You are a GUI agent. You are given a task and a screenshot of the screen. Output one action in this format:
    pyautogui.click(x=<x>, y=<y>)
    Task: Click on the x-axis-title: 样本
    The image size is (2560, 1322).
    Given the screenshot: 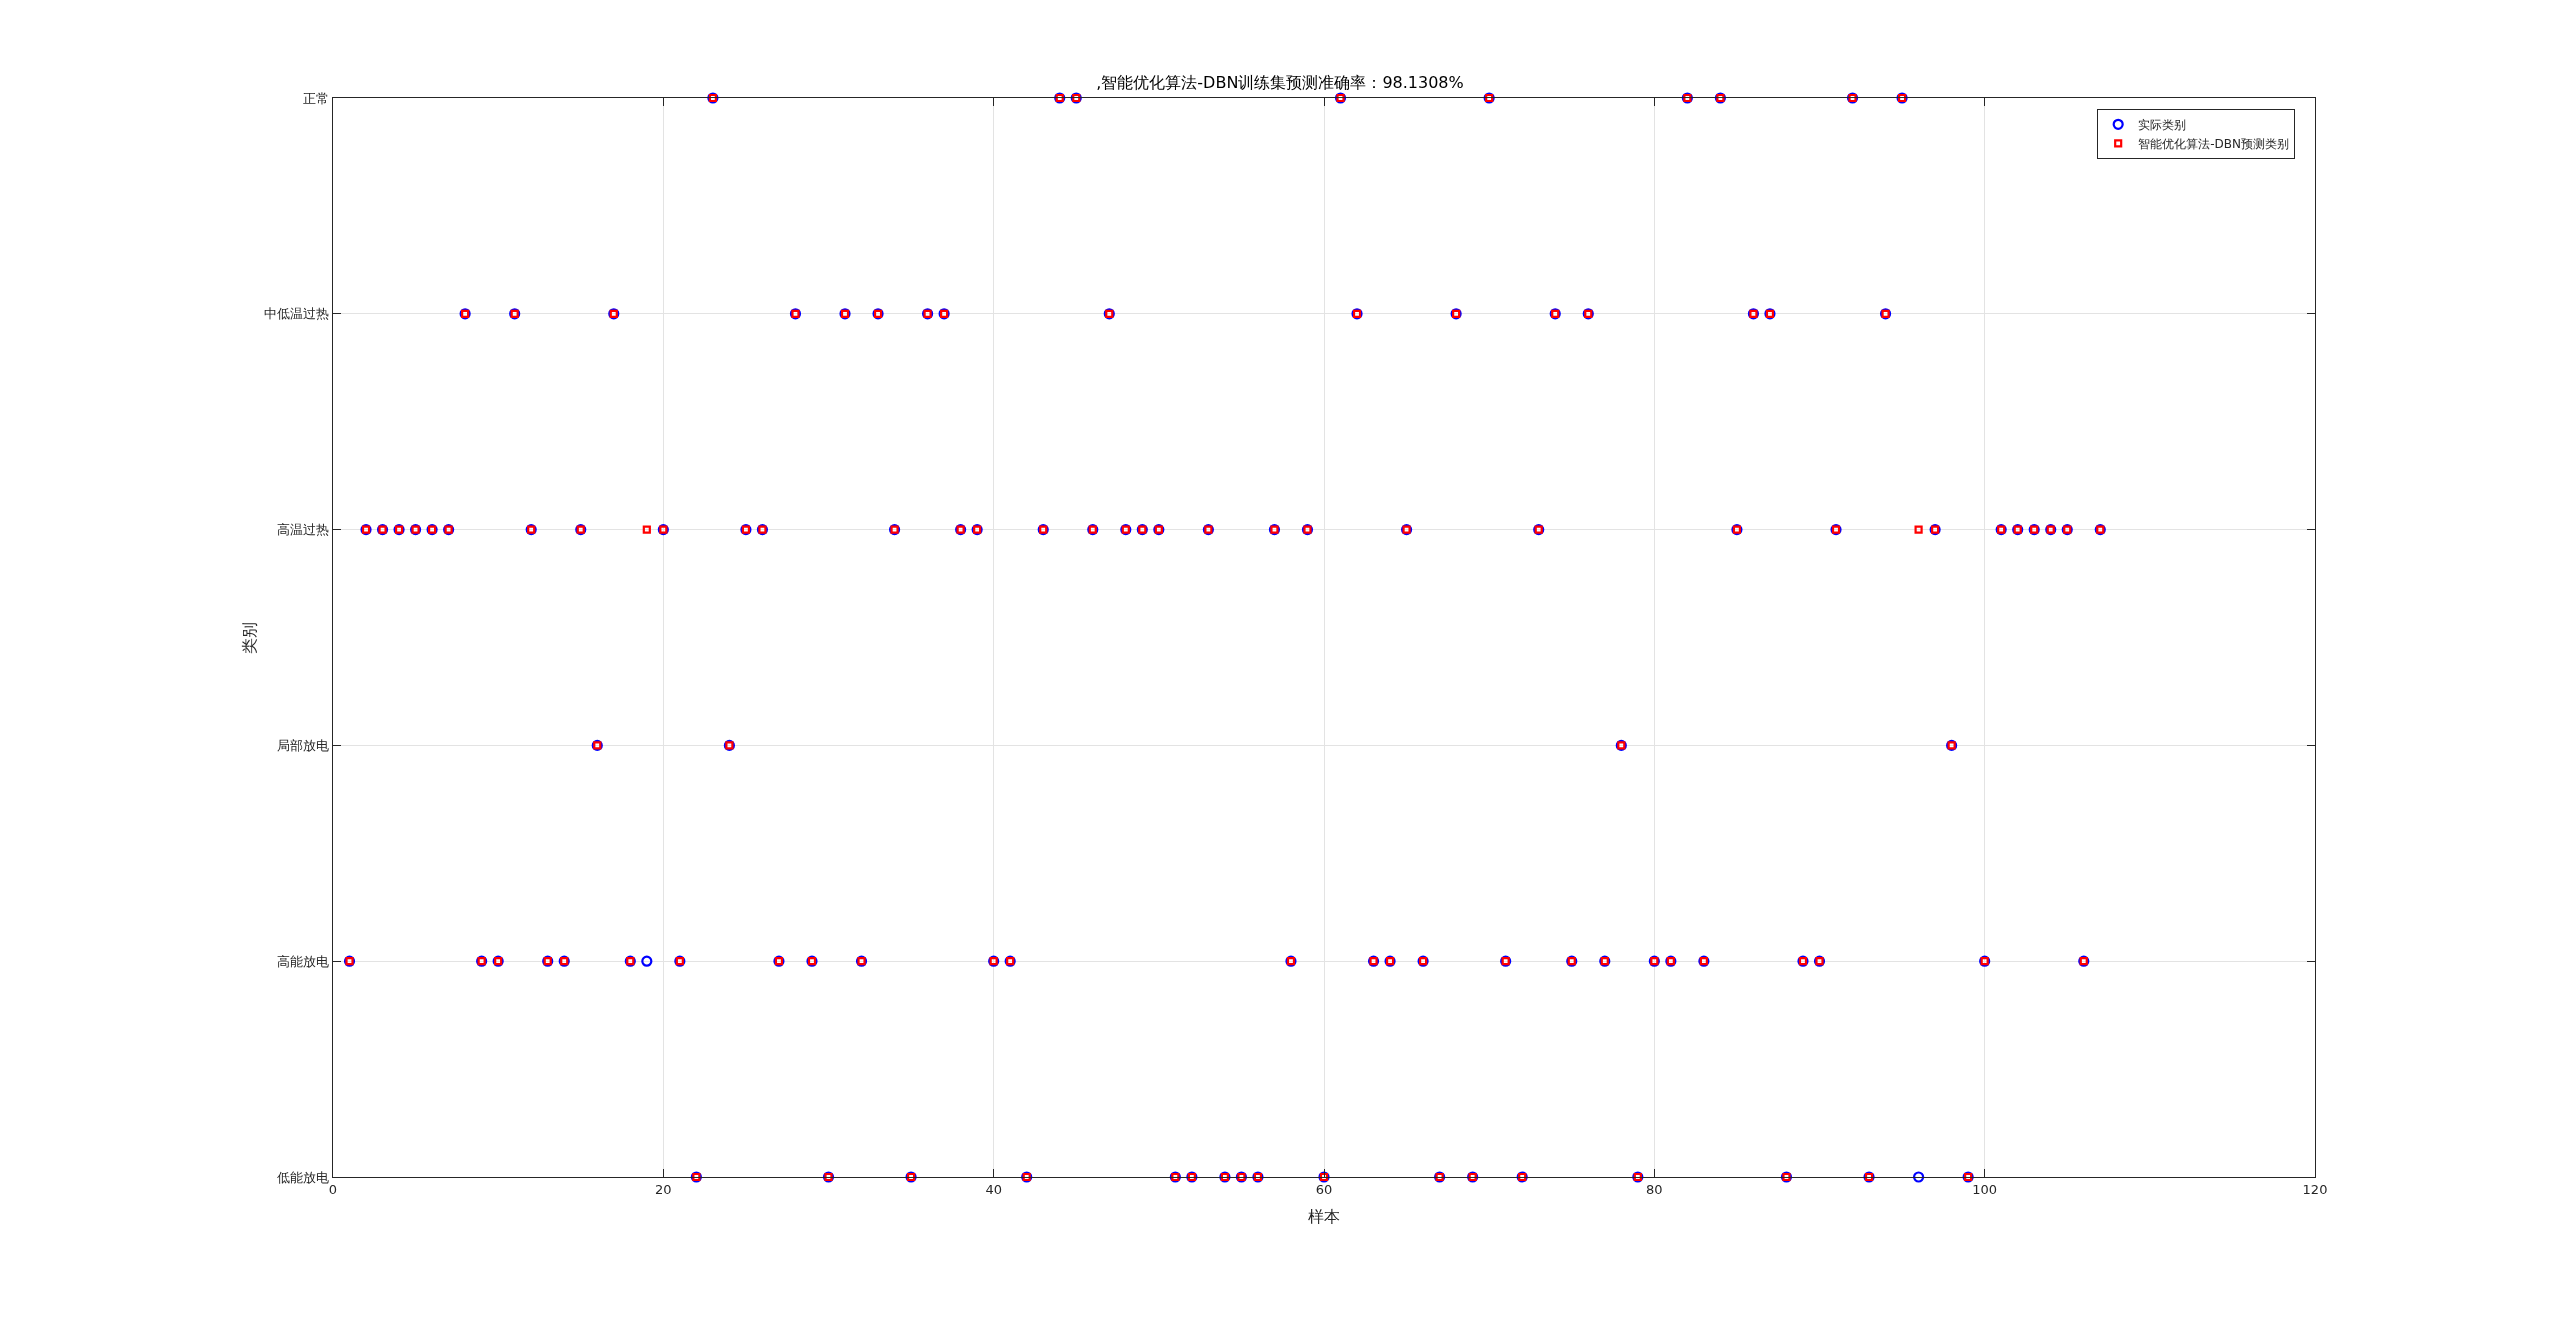 What is the action you would take?
    pyautogui.click(x=1324, y=1217)
    